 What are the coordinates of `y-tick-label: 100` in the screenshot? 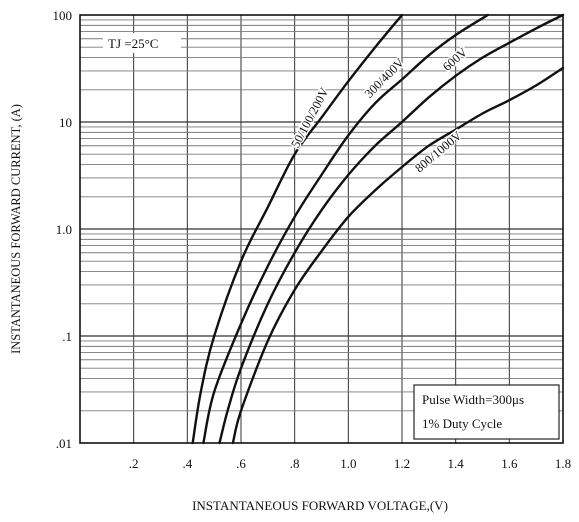 It's located at (63, 15).